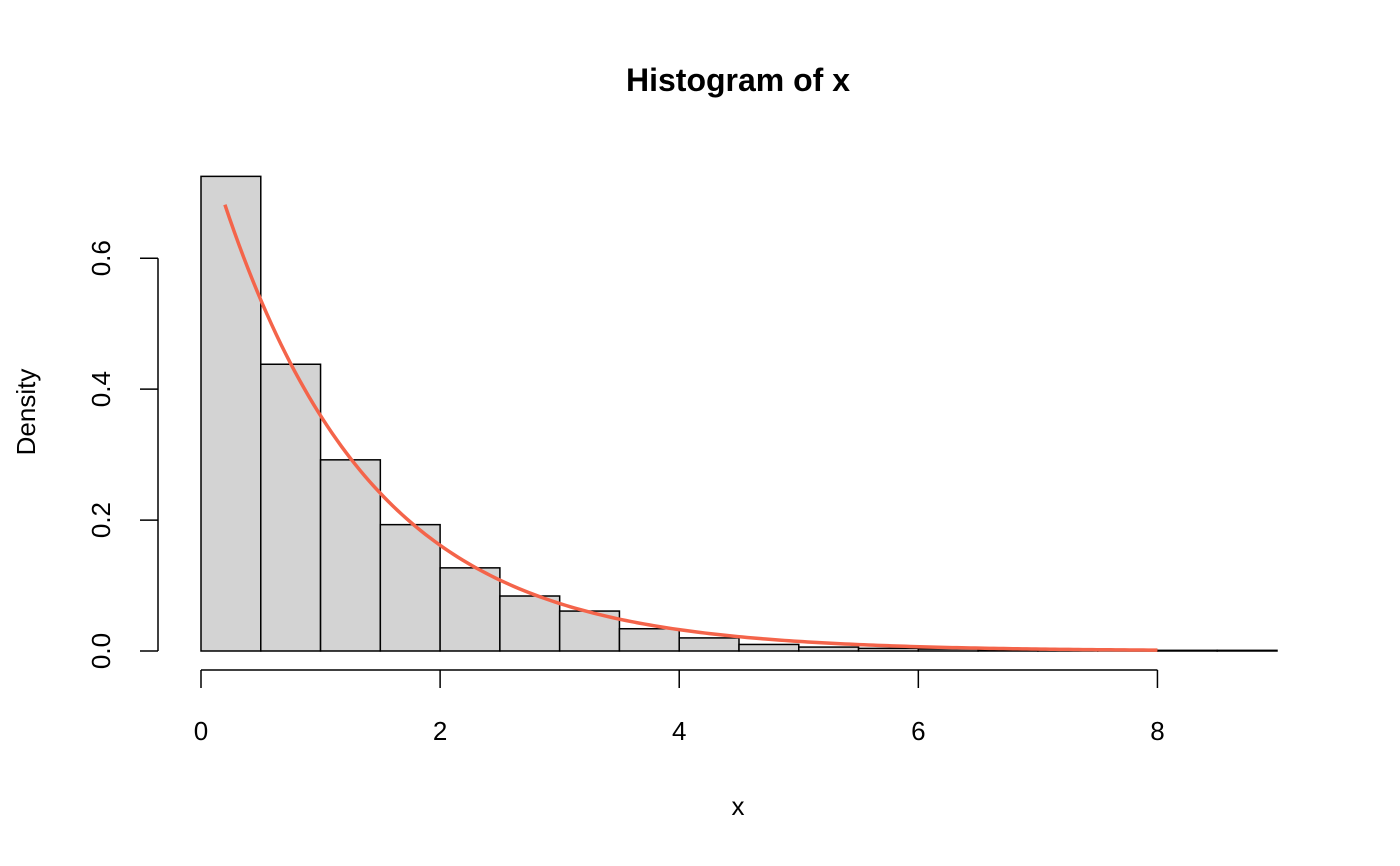 The height and width of the screenshot is (866, 1400). I want to click on chart-title: Histogram of x, so click(738, 80).